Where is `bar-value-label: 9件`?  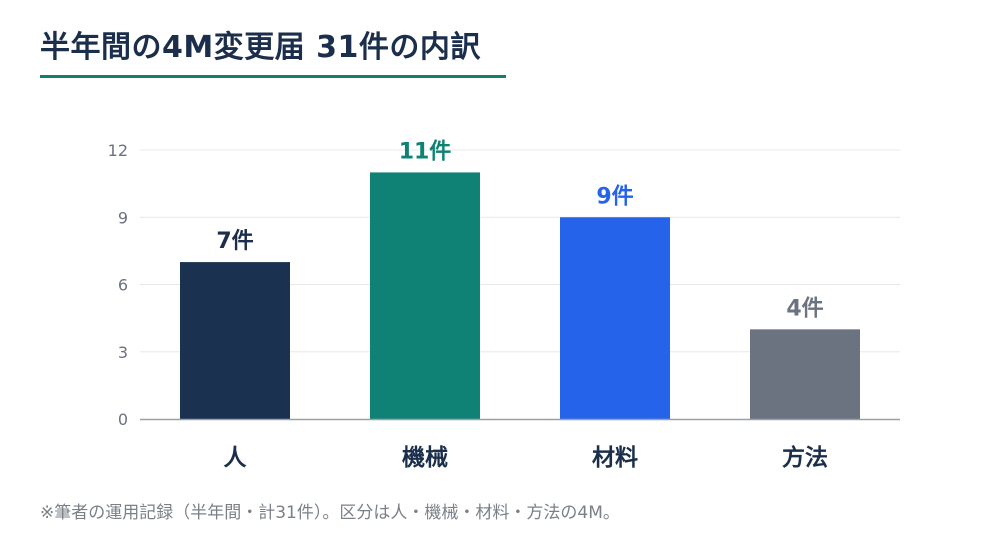
bar-value-label: 9件 is located at coordinates (614, 196).